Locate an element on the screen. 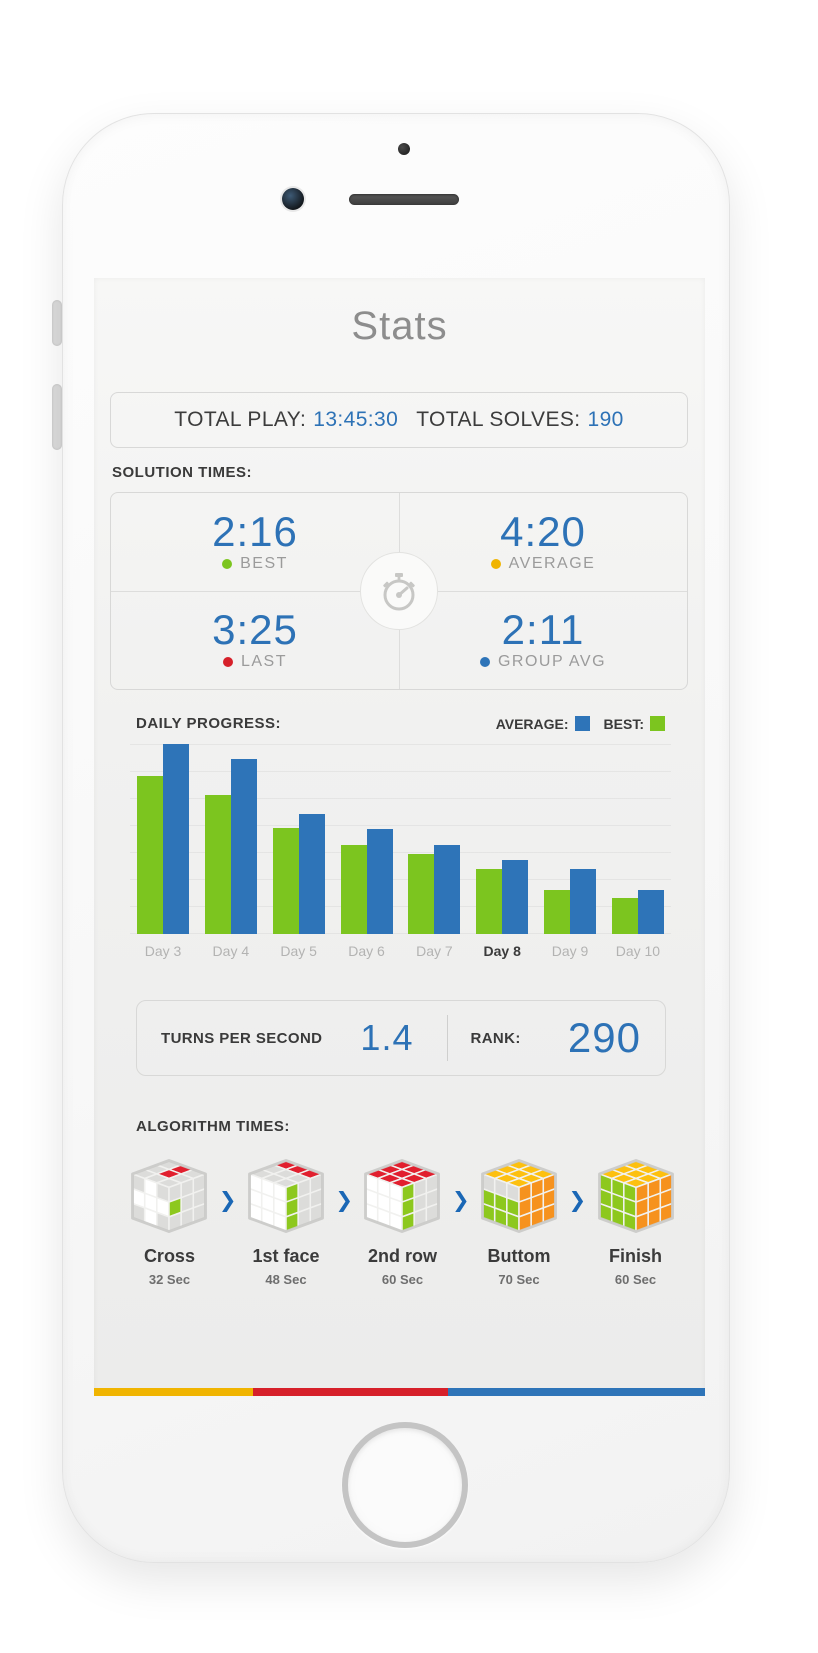 This screenshot has width=818, height=1653. bar-group: Day 7 is located at coordinates (434, 852).